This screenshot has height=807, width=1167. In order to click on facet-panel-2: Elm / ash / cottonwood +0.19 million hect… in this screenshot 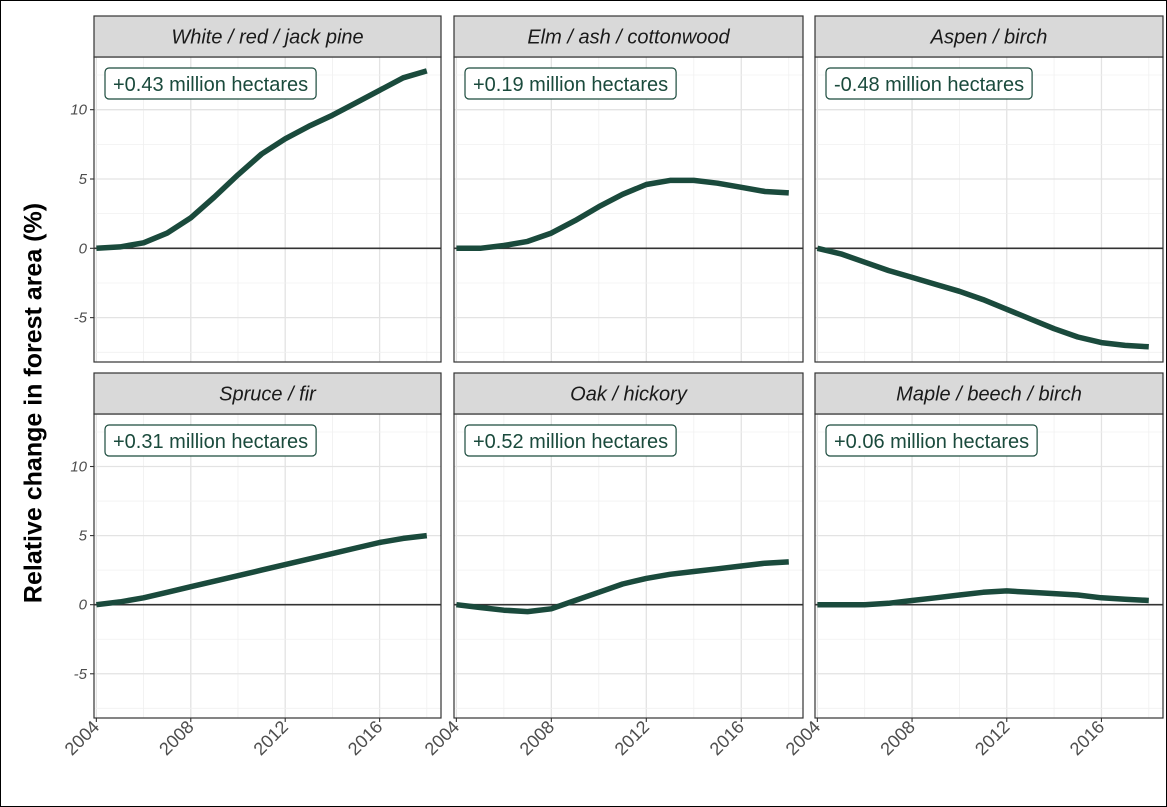, I will do `click(628, 189)`.